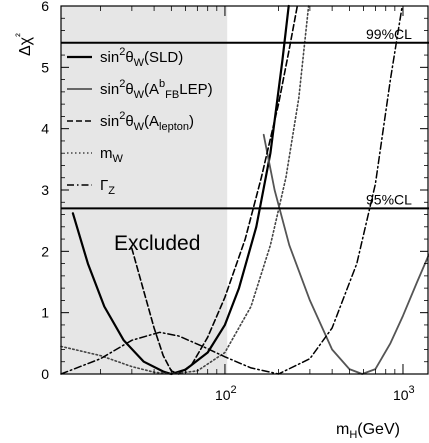  I want to click on legend-subscript: lepton, so click(174, 127).